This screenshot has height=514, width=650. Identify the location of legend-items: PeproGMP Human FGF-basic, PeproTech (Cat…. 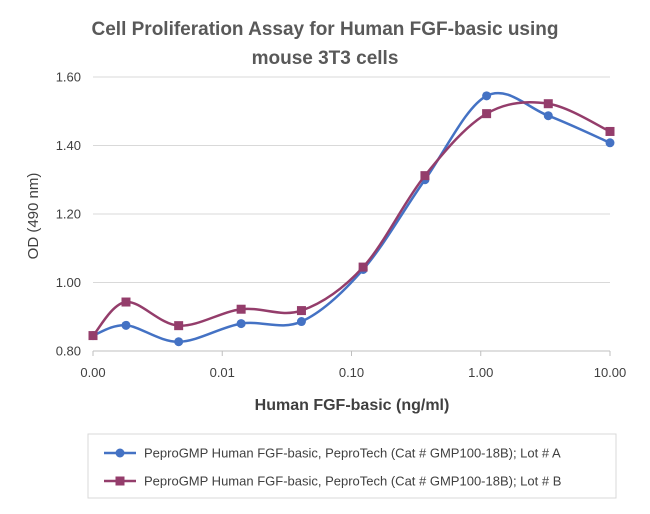
(332, 467).